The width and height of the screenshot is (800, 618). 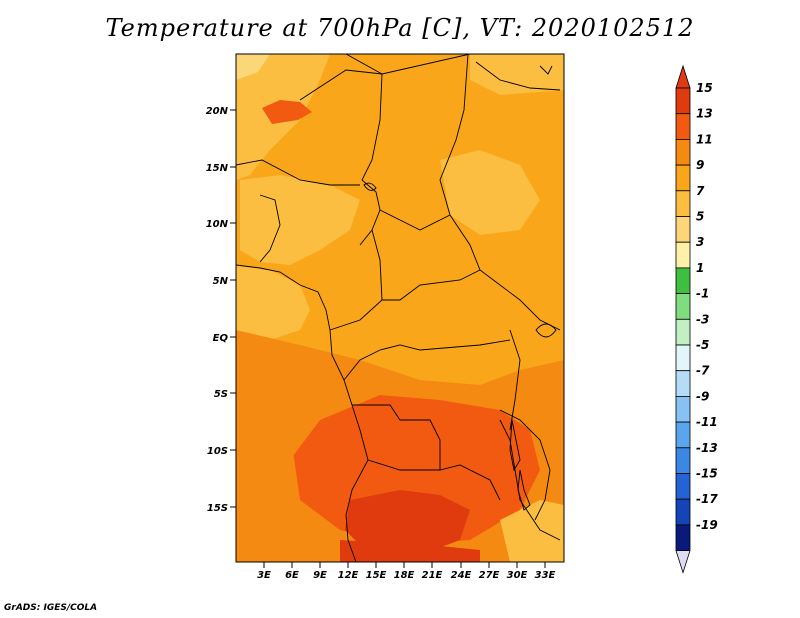 What do you see at coordinates (376, 575) in the screenshot?
I see `lon-label: 15E` at bounding box center [376, 575].